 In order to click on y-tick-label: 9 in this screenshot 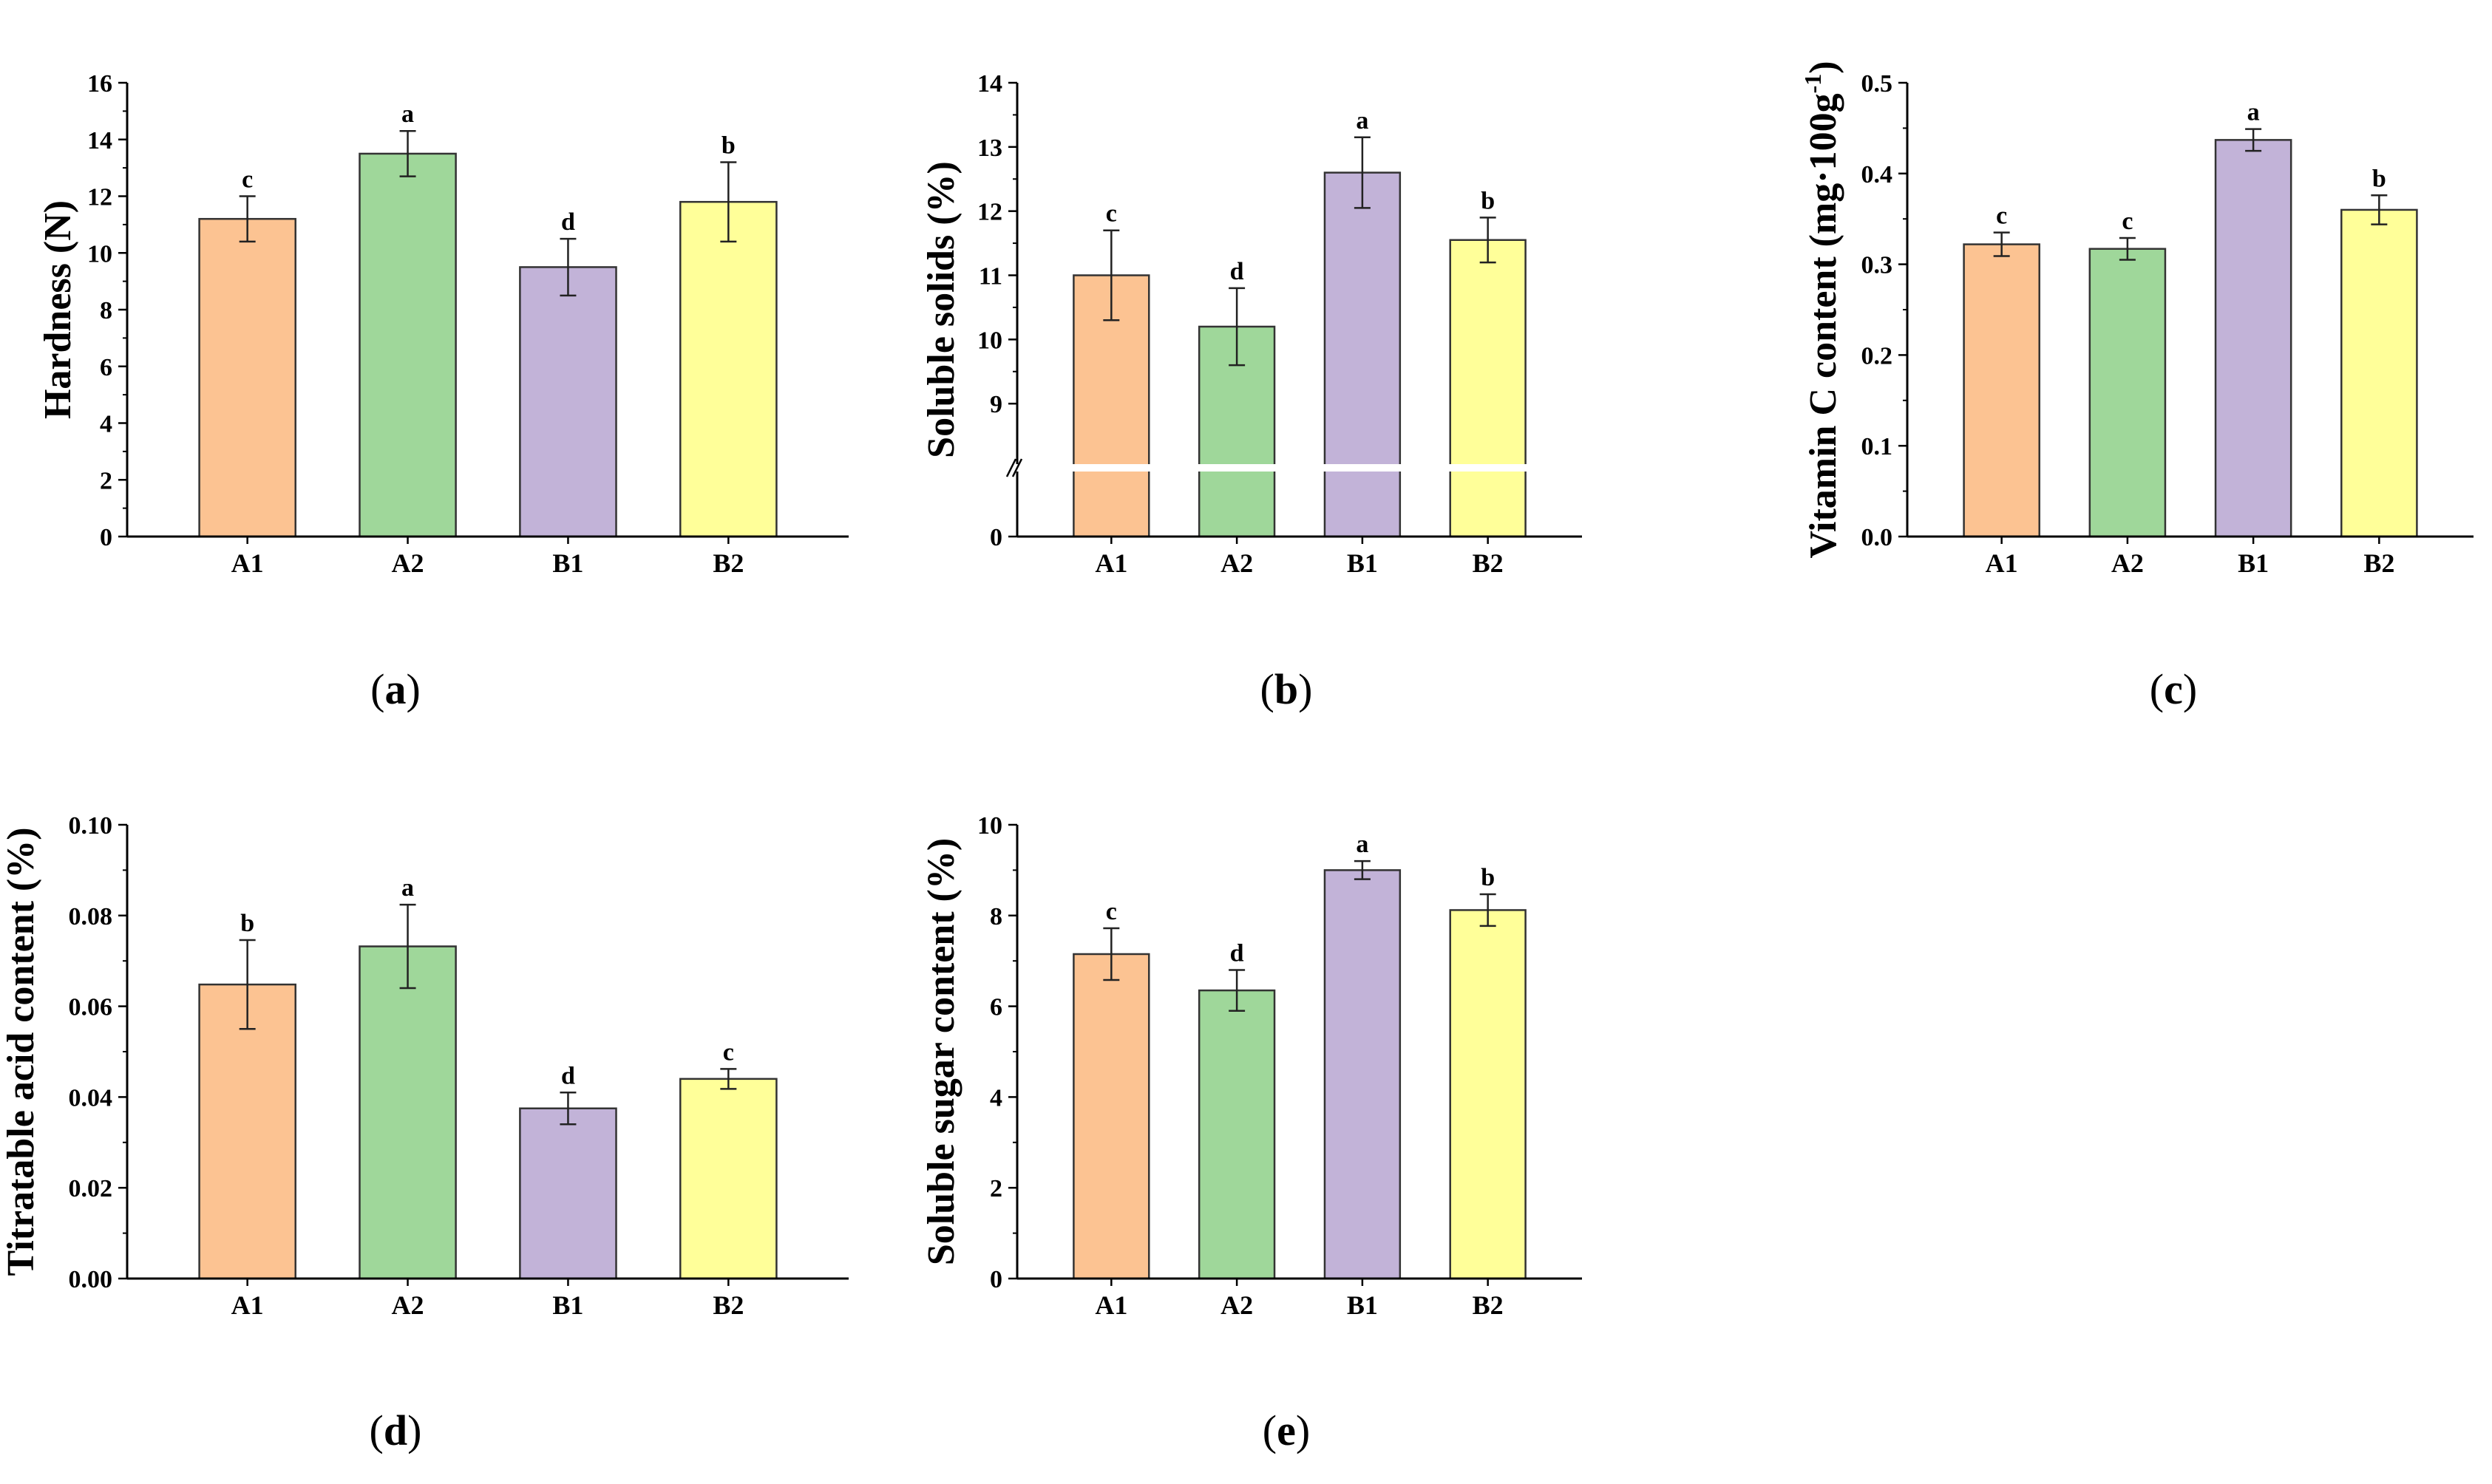, I will do `click(996, 404)`.